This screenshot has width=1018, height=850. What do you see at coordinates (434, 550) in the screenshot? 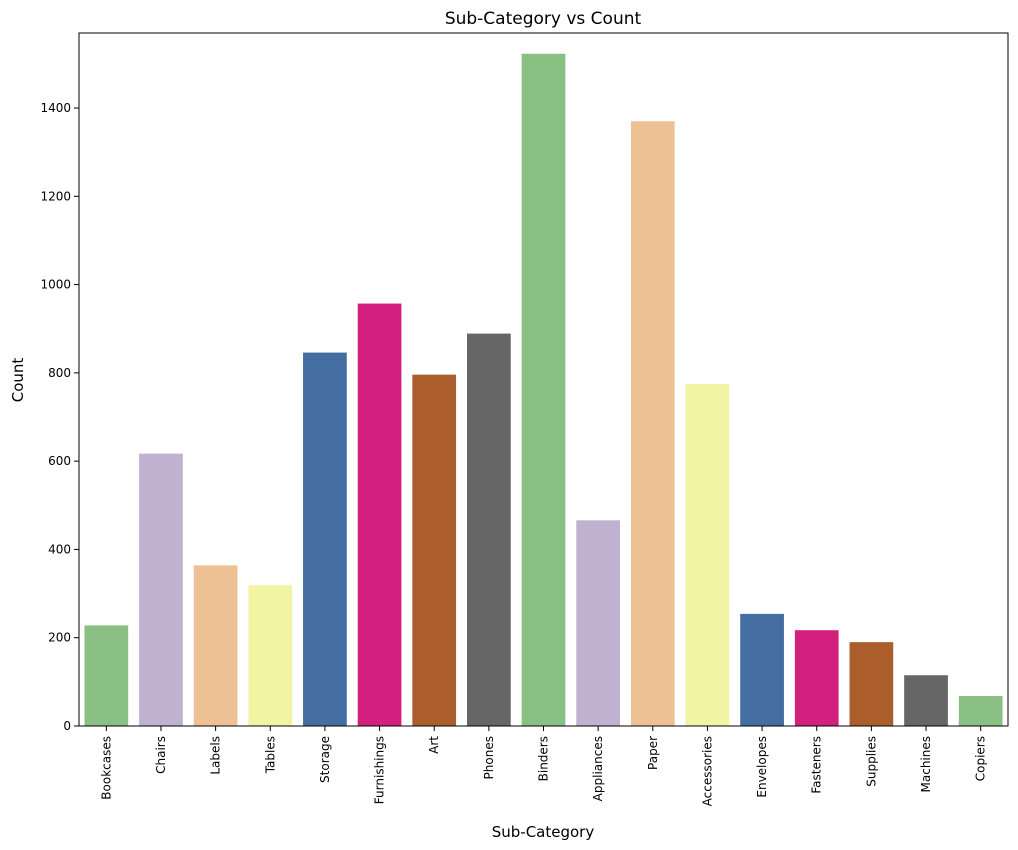
I see `bar-art` at bounding box center [434, 550].